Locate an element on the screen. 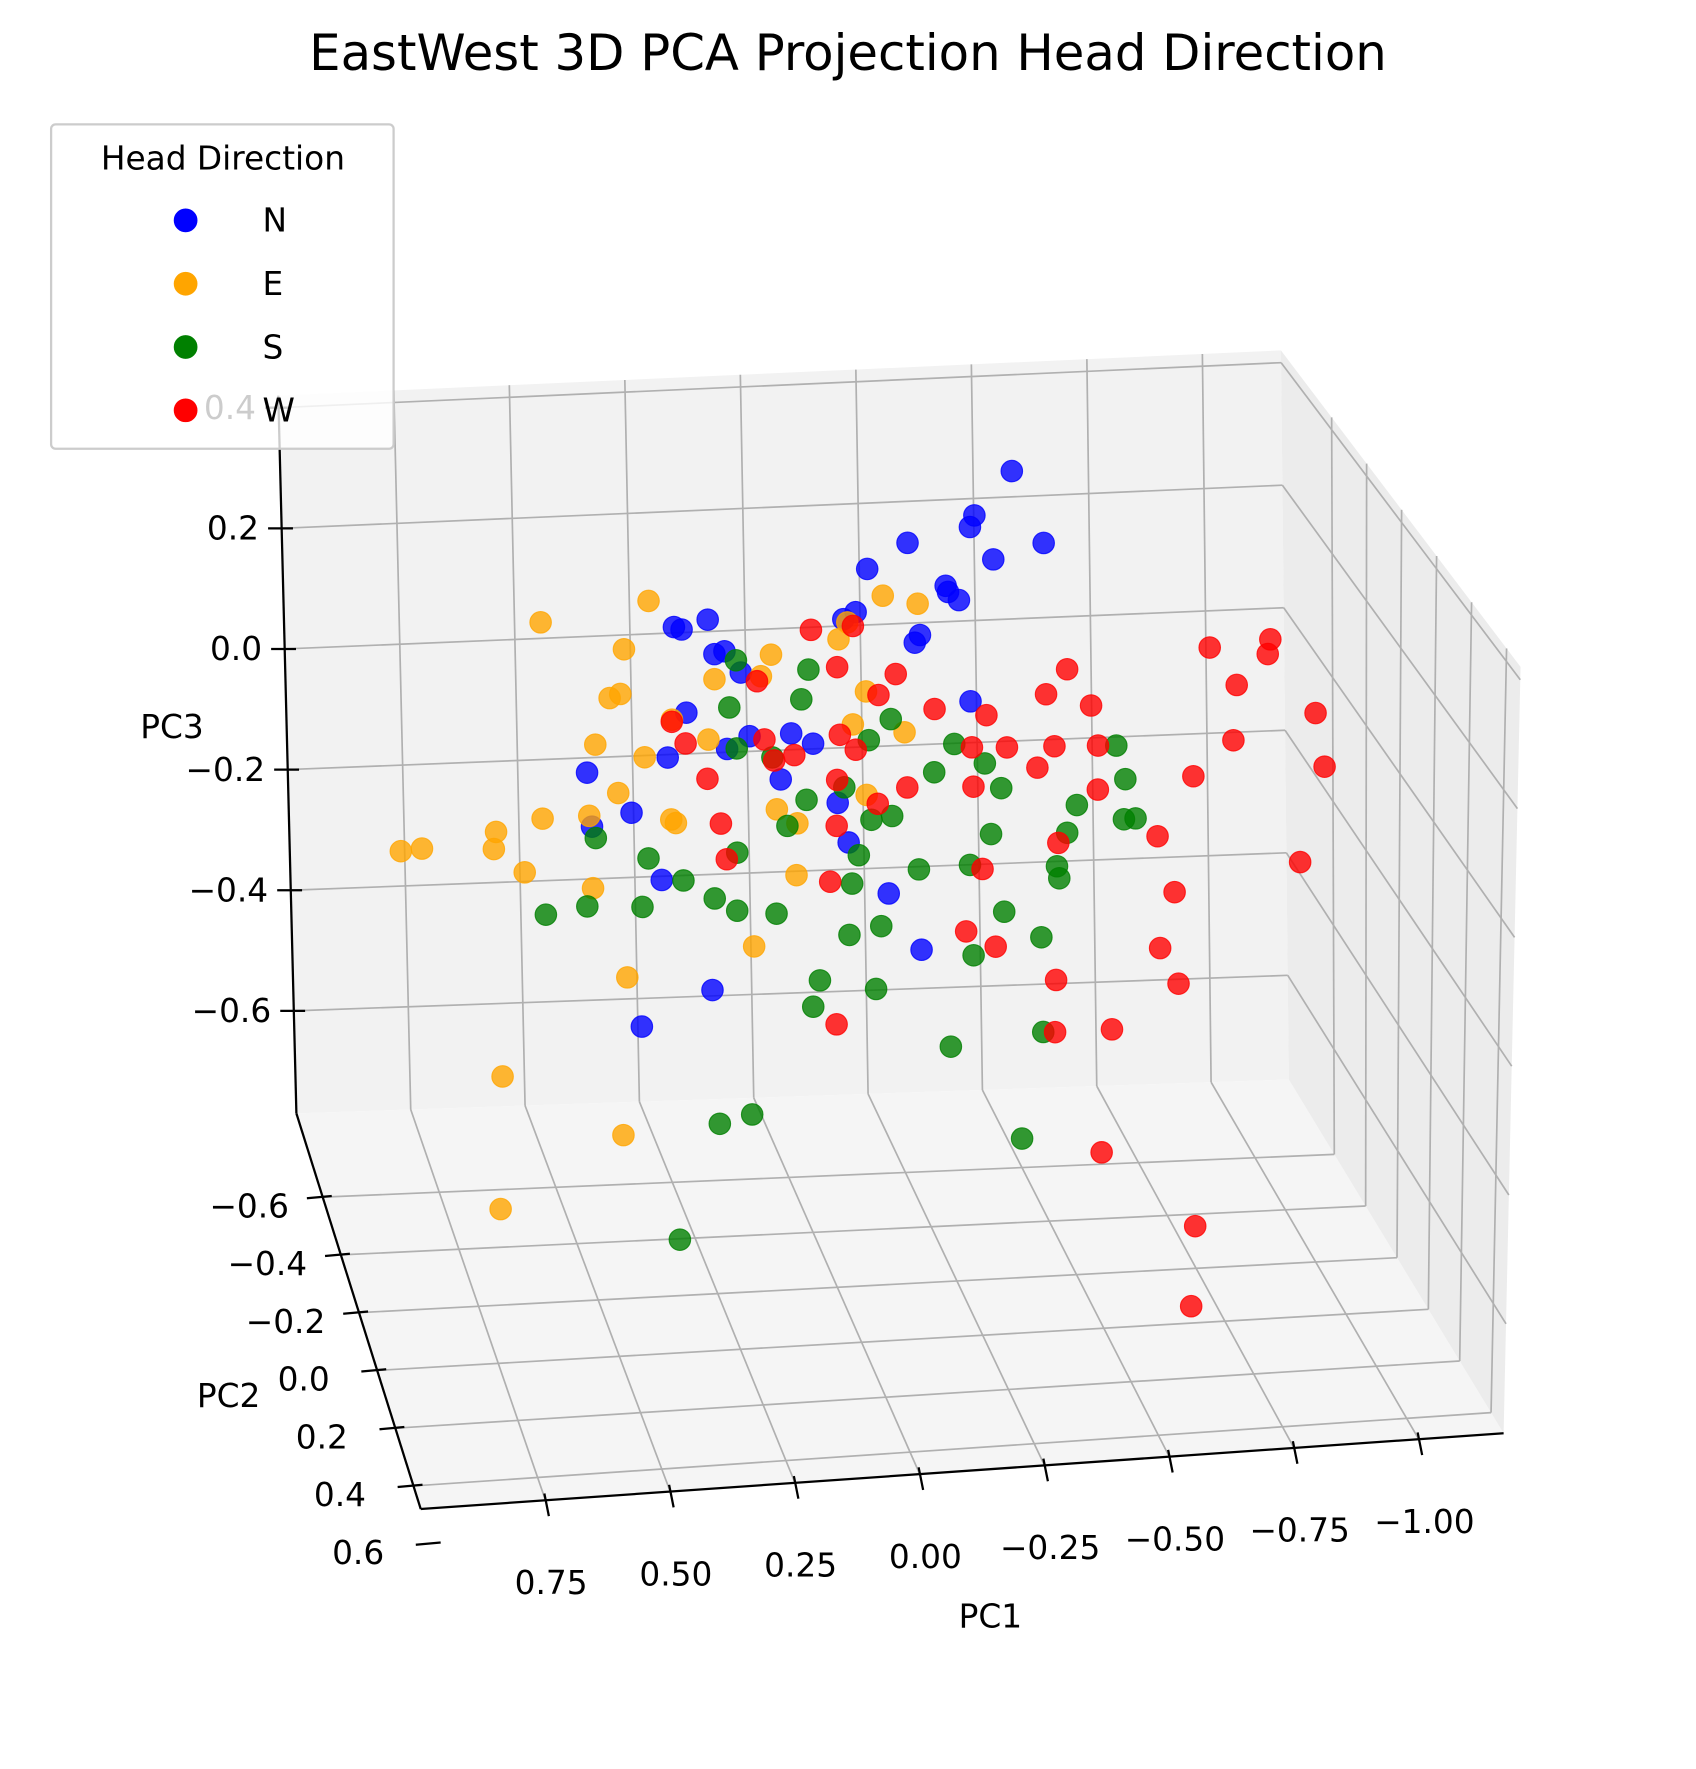 Image resolution: width=1696 pixels, height=1769 pixels. legend-label: N is located at coordinates (274, 221).